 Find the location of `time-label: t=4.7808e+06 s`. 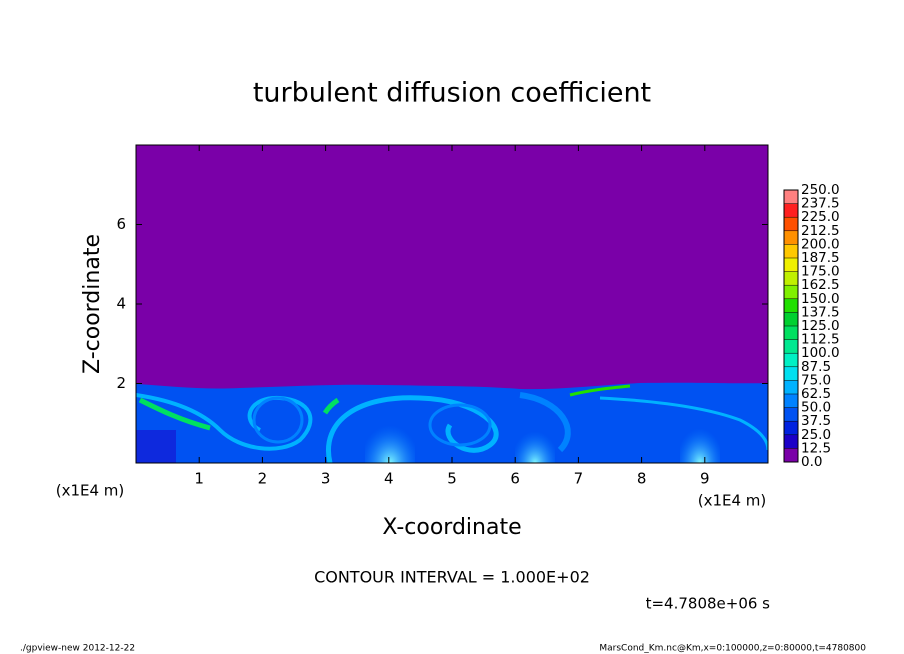

time-label: t=4.7808e+06 s is located at coordinates (708, 604).